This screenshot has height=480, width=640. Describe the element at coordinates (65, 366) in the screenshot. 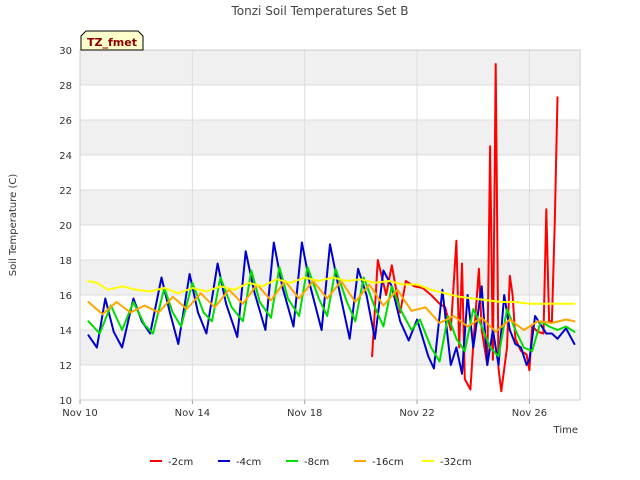

I see `y-tick-label: 12` at that location.